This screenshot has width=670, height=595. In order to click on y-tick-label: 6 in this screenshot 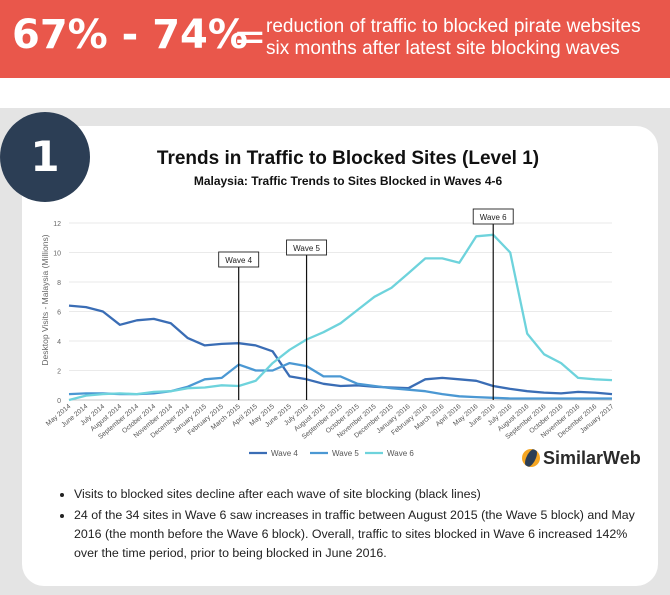, I will do `click(59, 313)`.